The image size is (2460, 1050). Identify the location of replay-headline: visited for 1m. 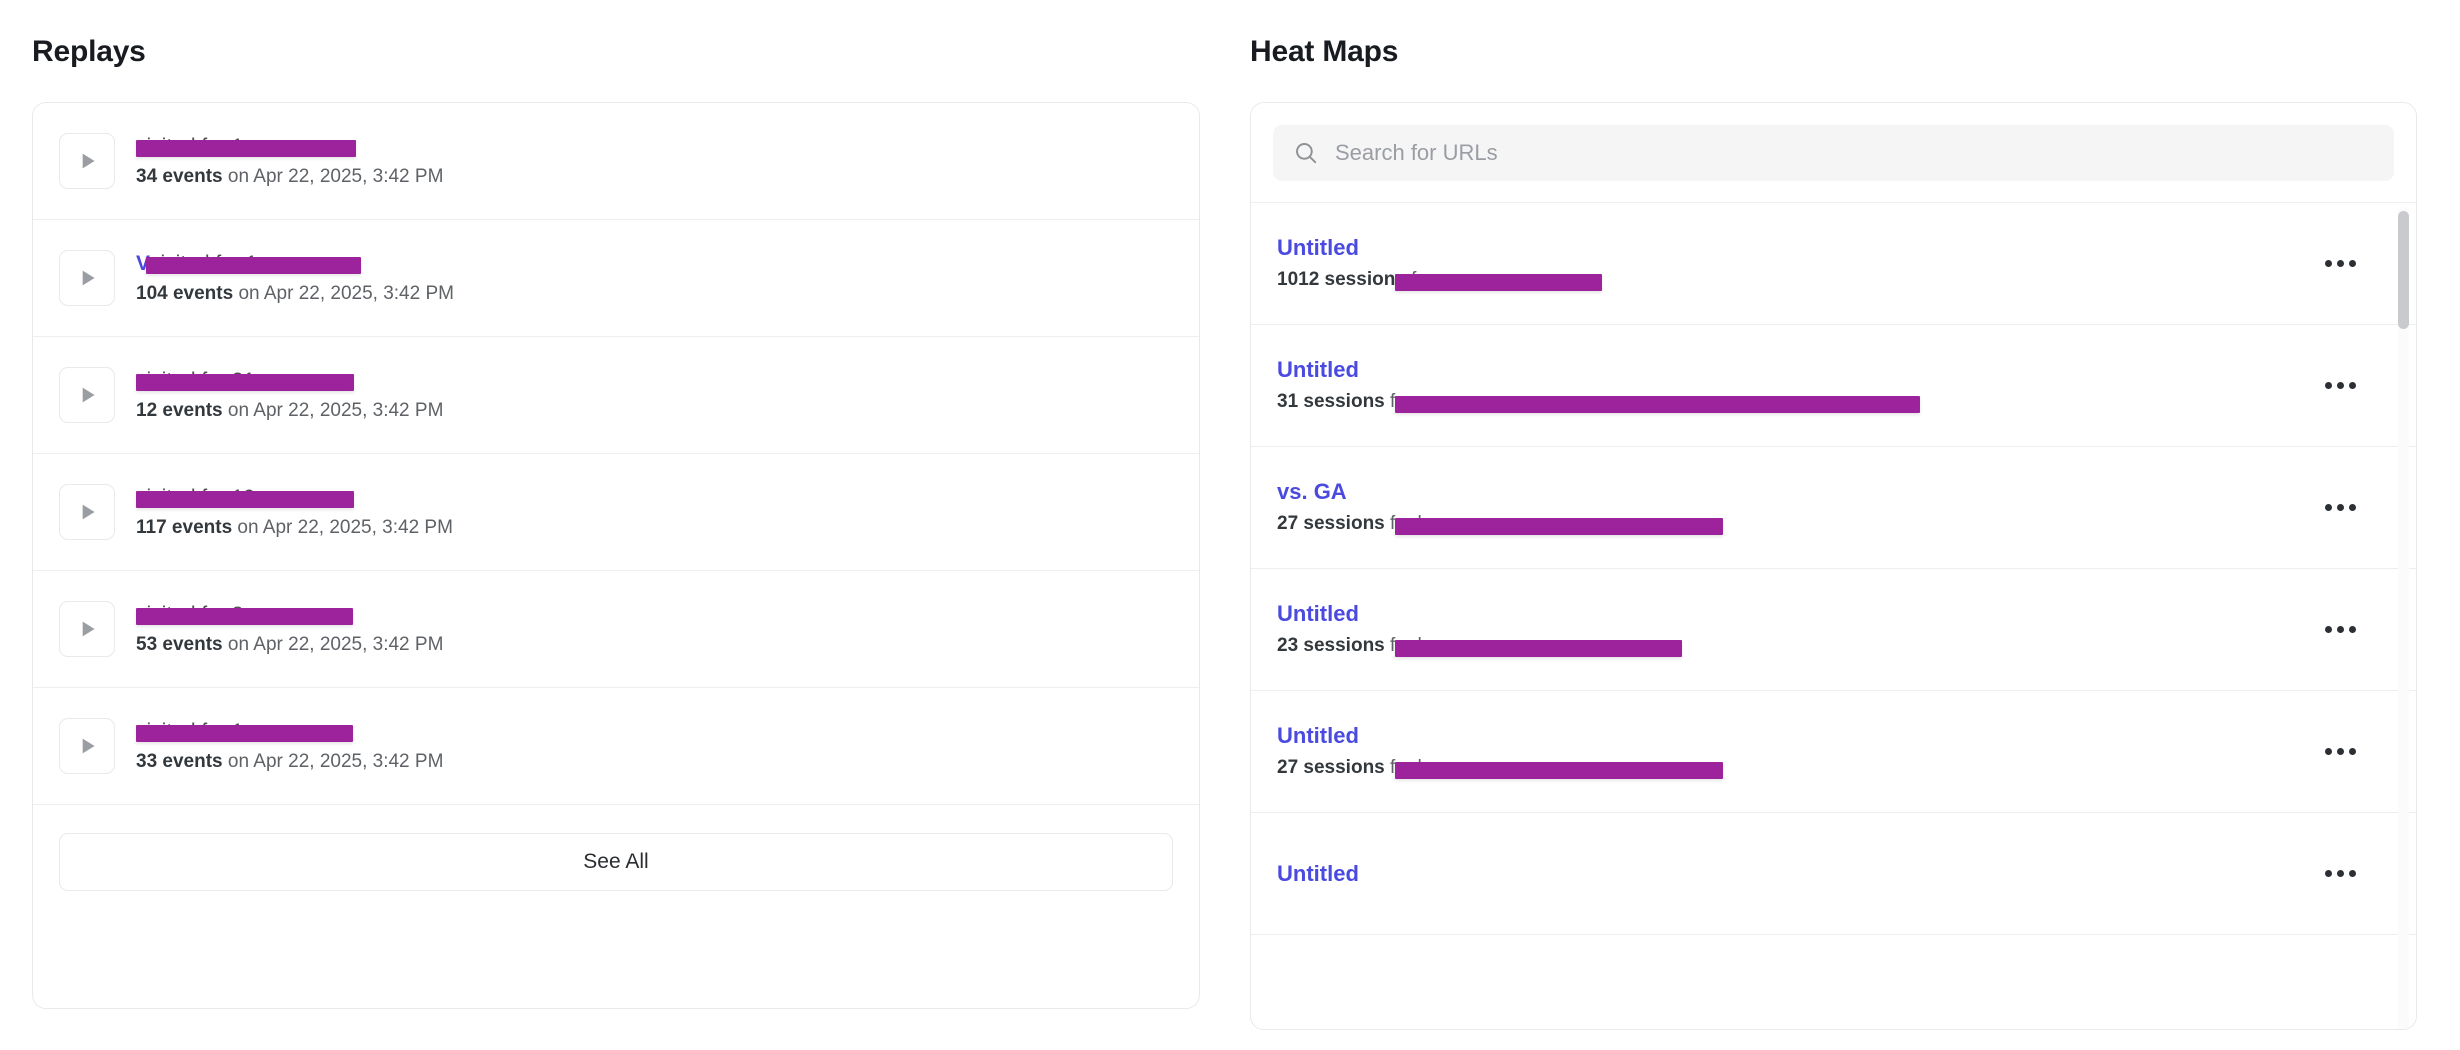
(289, 732).